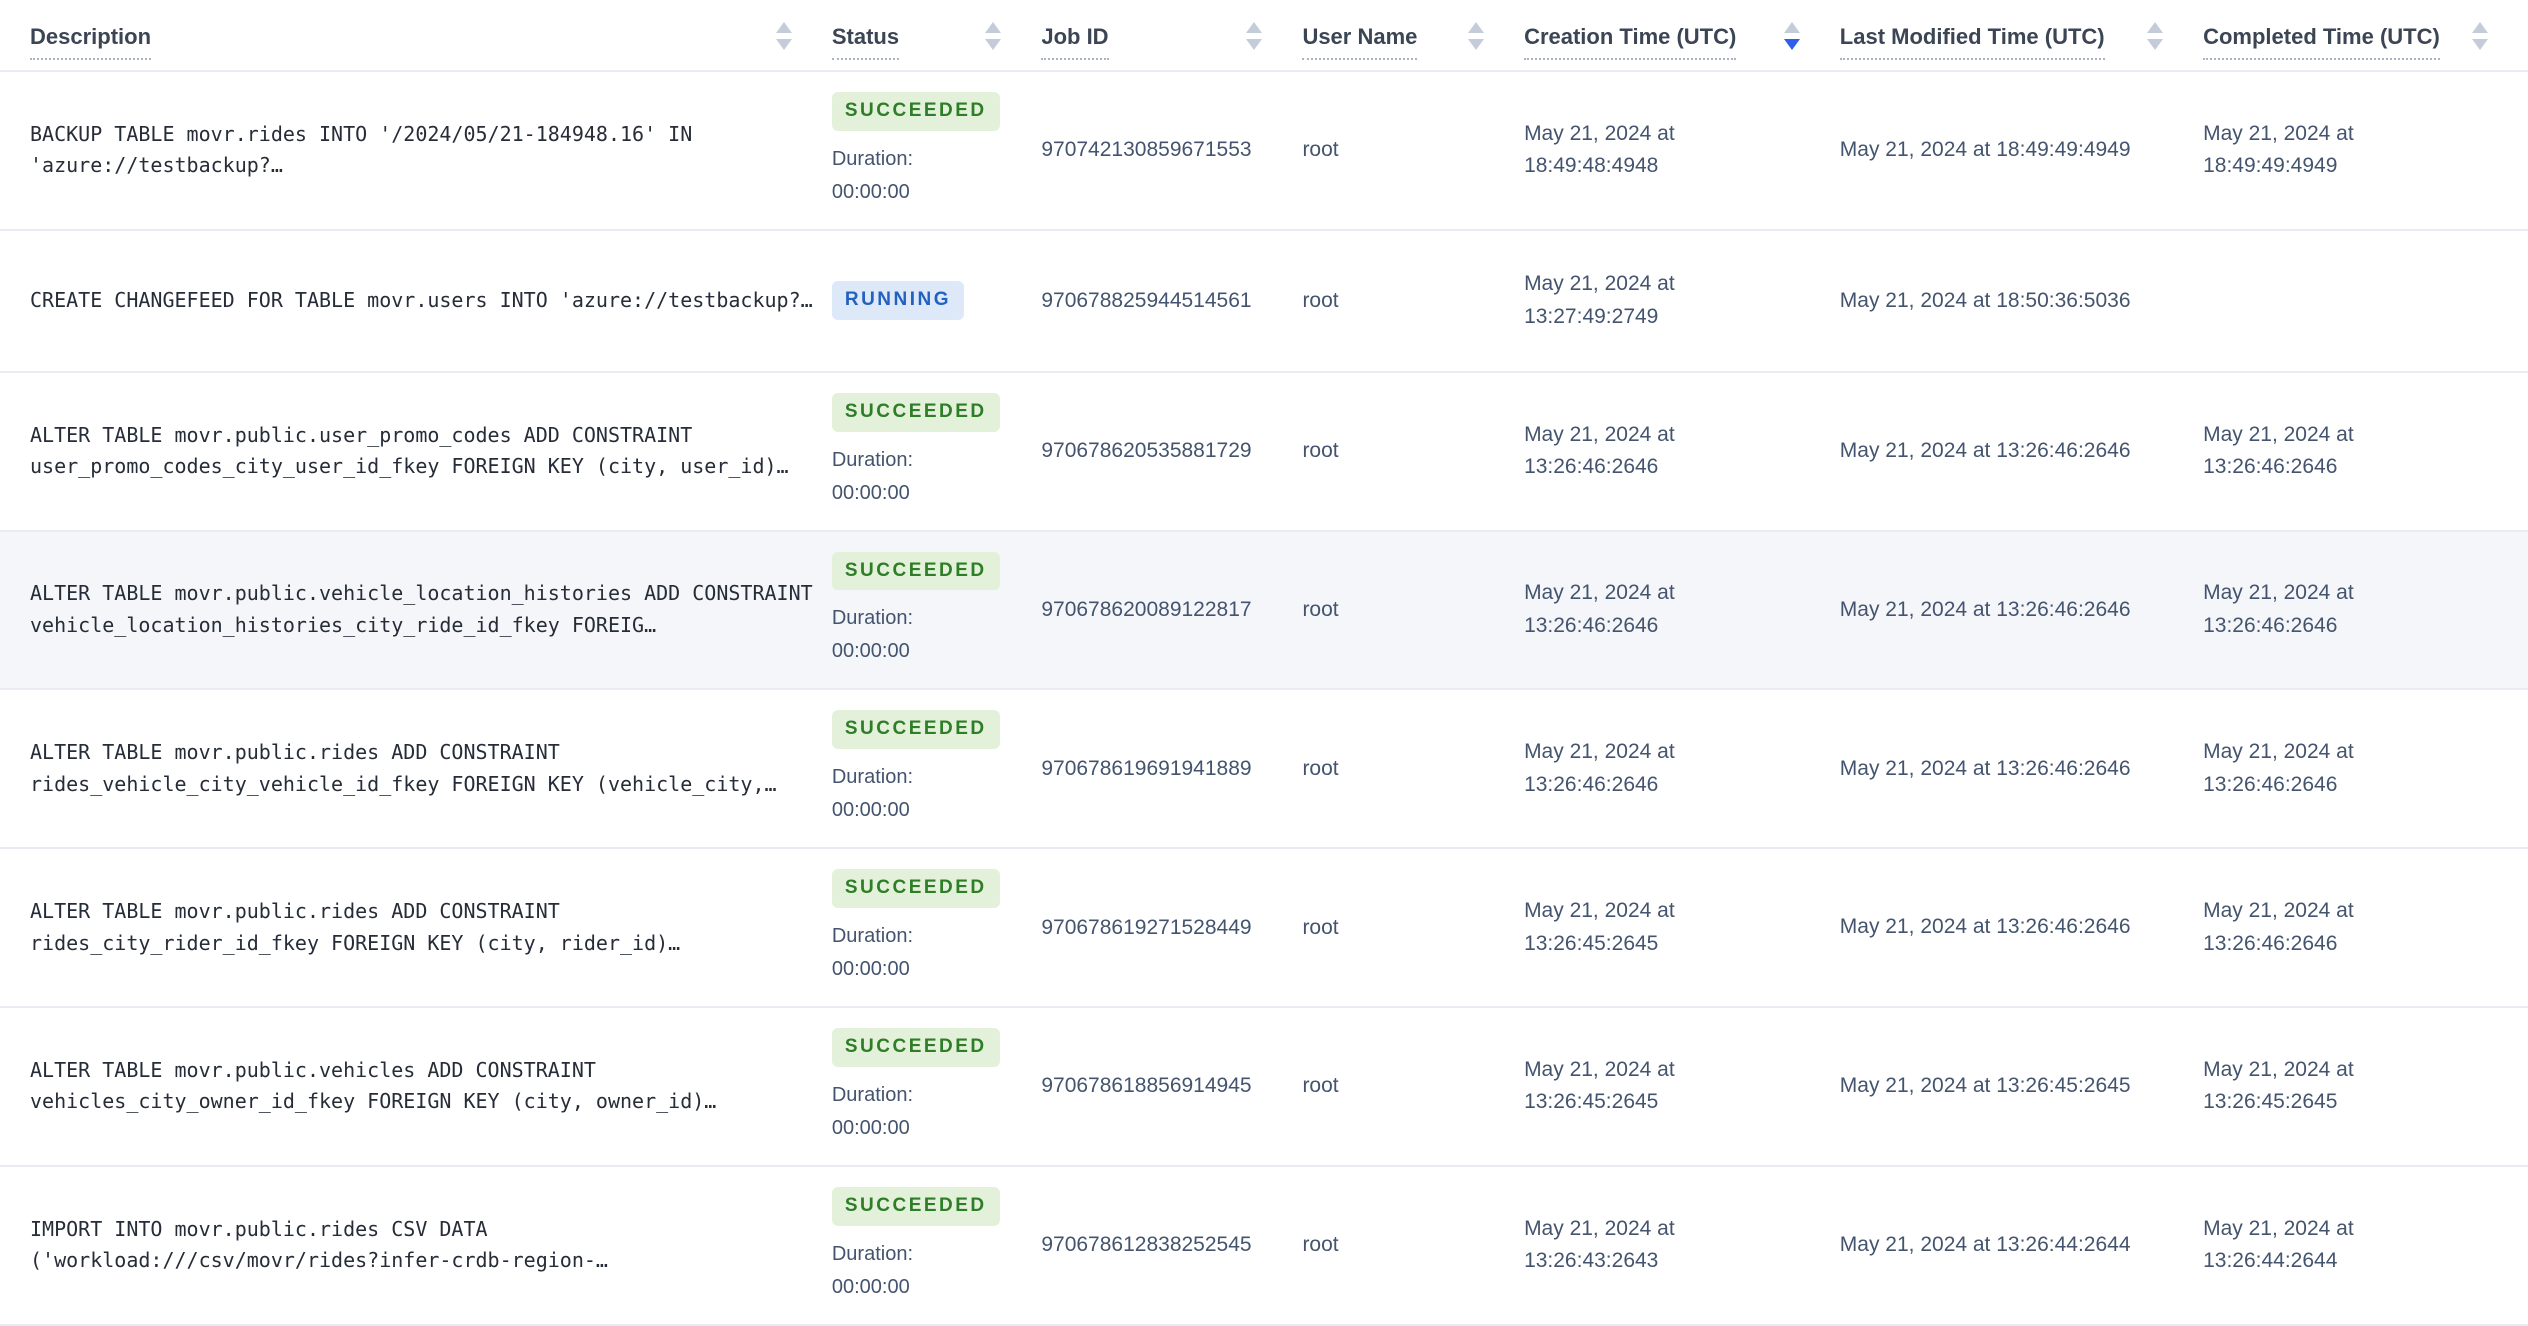 The image size is (2528, 1326). What do you see at coordinates (2278, 149) in the screenshot?
I see `completed-time: May 21, 2024 at 18:49:49:4949` at bounding box center [2278, 149].